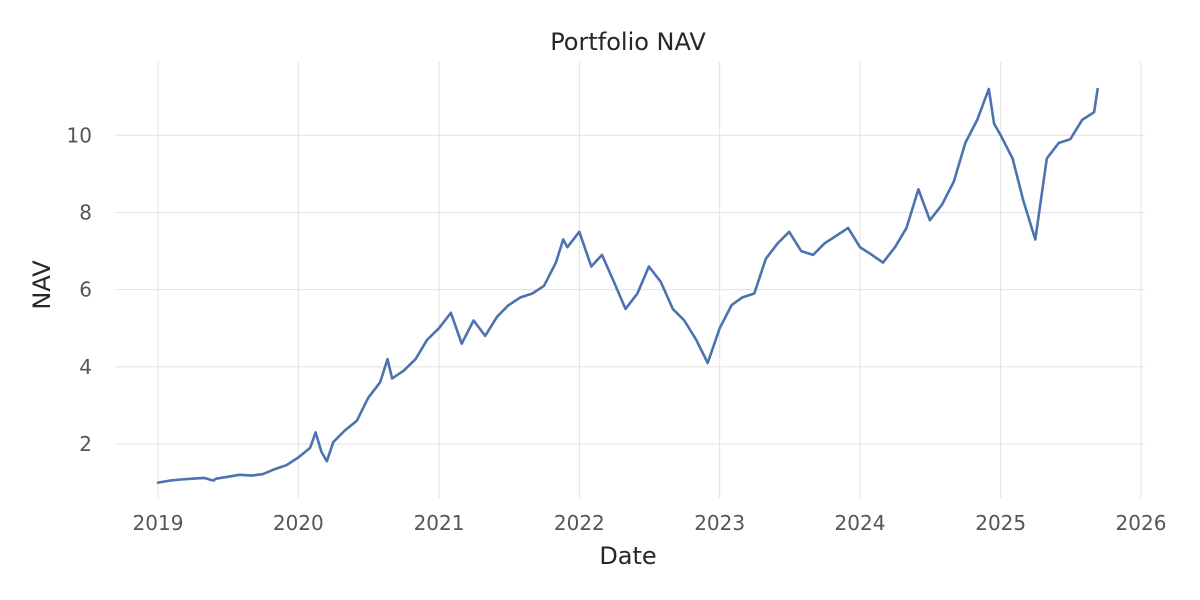  I want to click on x-axis-label: Date, so click(627, 556).